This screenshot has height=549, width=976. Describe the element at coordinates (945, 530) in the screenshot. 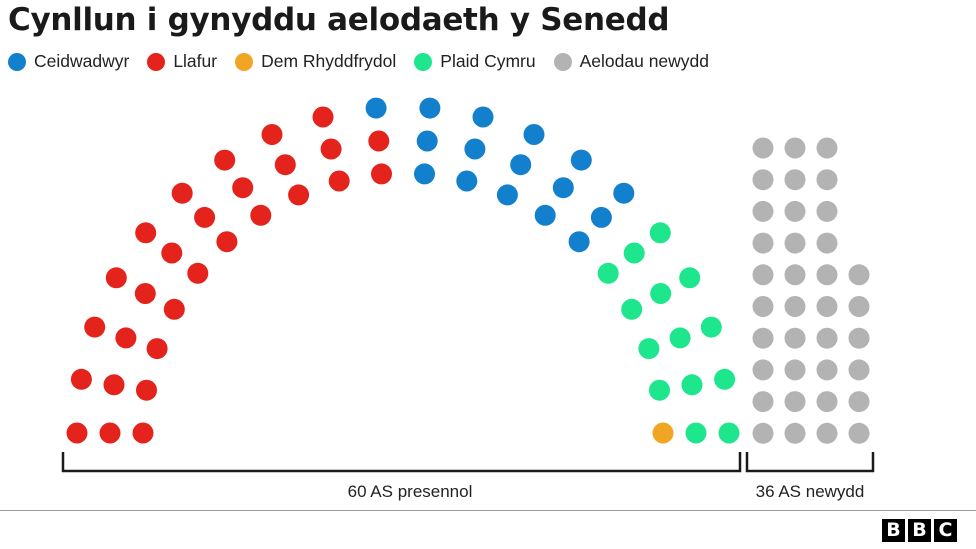

I see `bbc-logo-letter: C` at that location.